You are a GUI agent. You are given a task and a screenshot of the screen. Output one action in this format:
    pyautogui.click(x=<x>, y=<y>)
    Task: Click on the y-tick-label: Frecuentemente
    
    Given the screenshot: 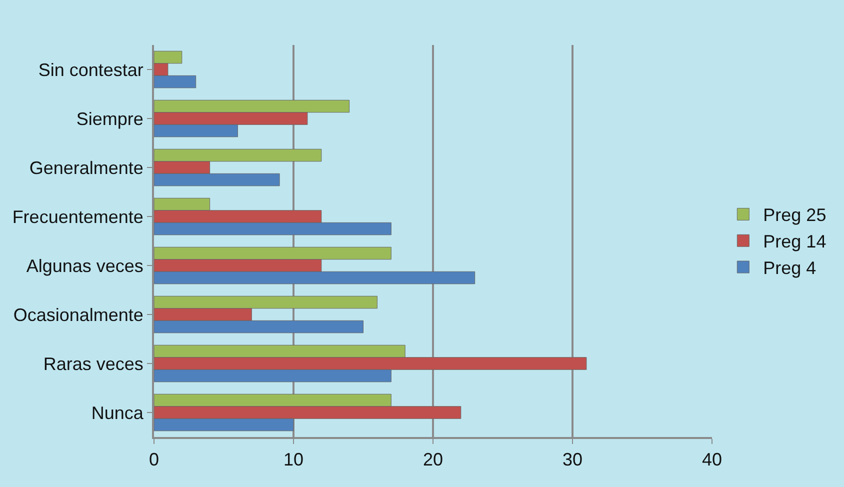 What is the action you would take?
    pyautogui.click(x=78, y=216)
    